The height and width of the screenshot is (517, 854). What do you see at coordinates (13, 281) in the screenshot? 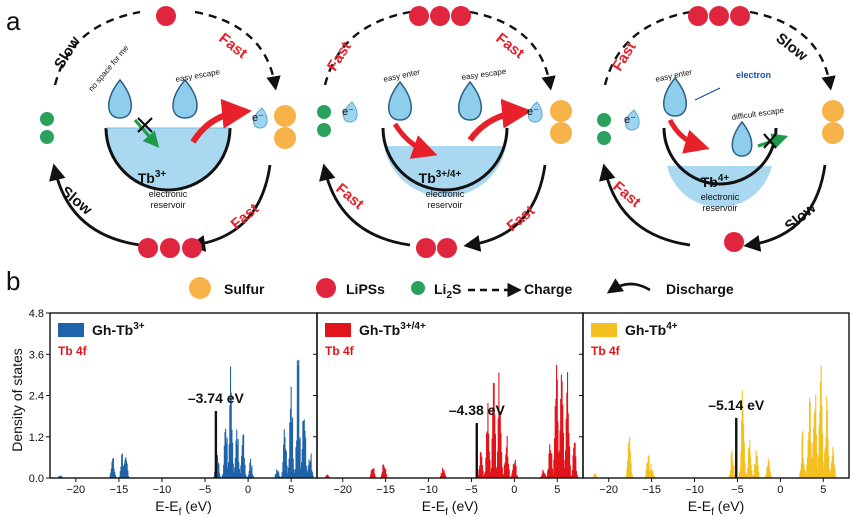
I see `panel-b-label: b` at bounding box center [13, 281].